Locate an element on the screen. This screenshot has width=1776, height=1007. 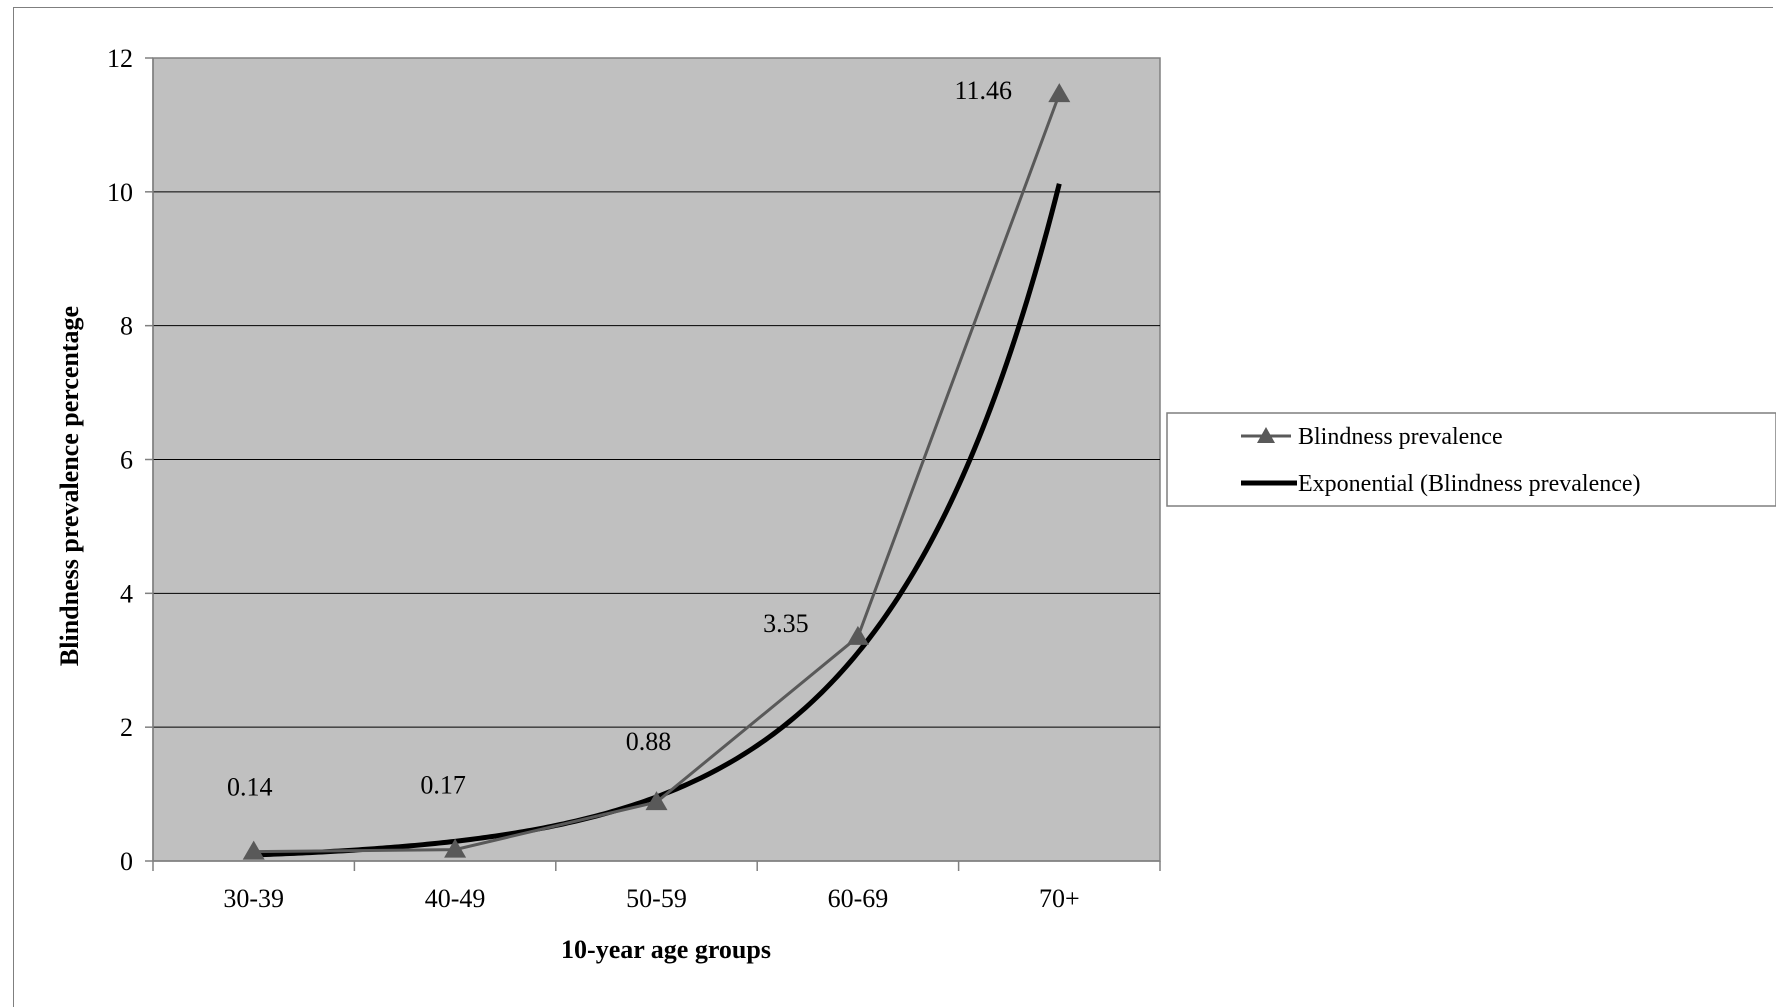
x-tick-label: 40-49 is located at coordinates (455, 898).